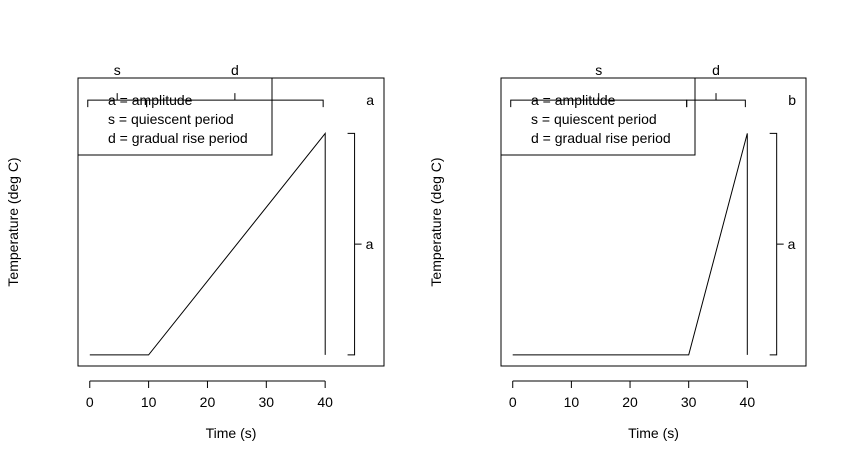 This screenshot has height=461, width=847. What do you see at coordinates (792, 100) in the screenshot?
I see `panel-label: b` at bounding box center [792, 100].